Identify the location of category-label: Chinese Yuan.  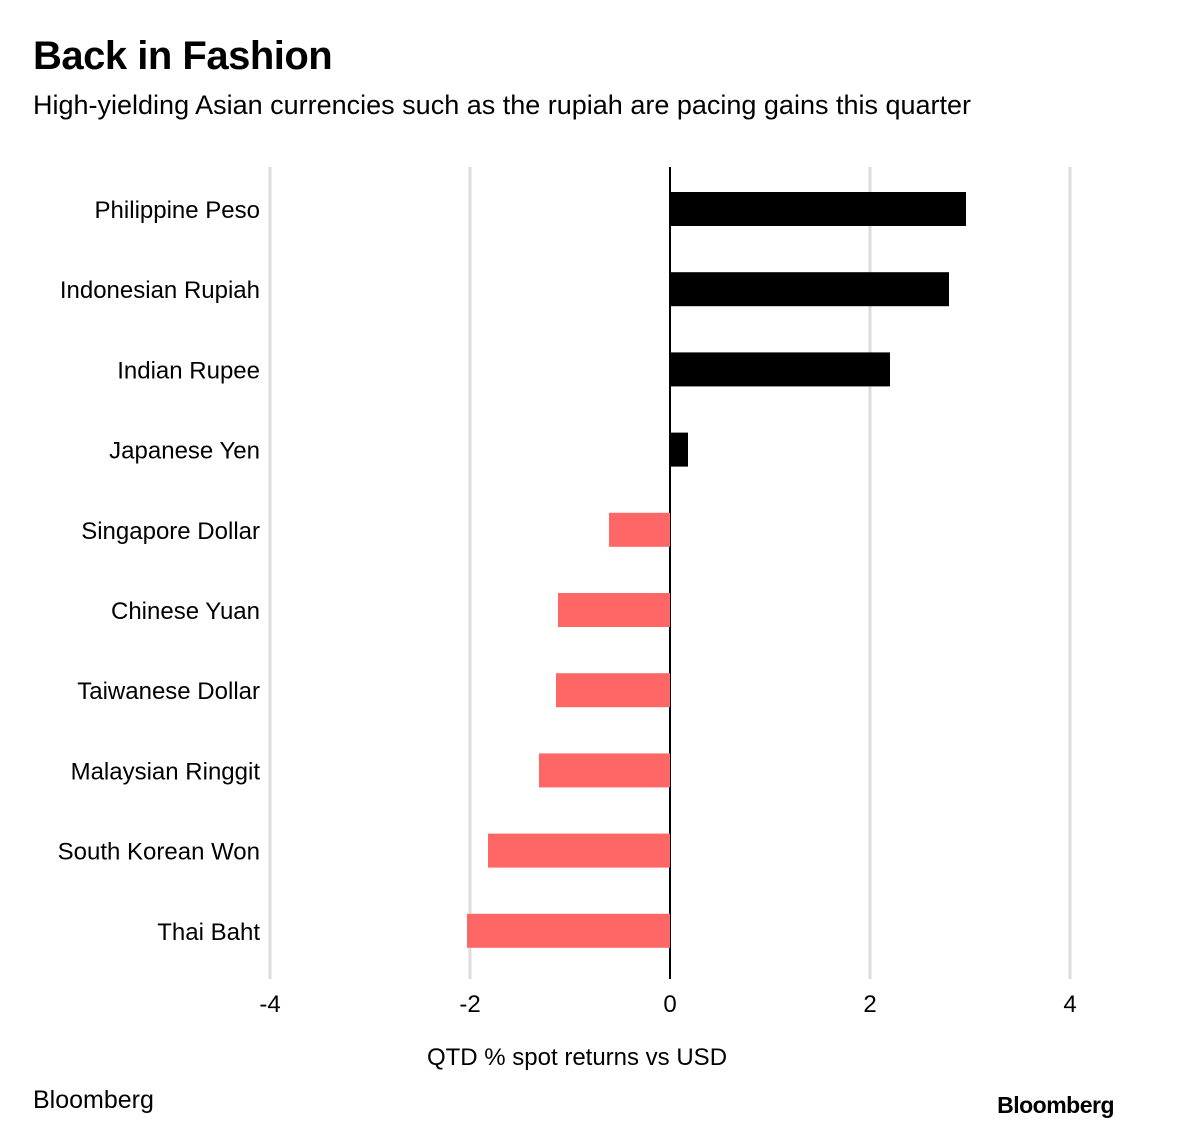
(185, 611).